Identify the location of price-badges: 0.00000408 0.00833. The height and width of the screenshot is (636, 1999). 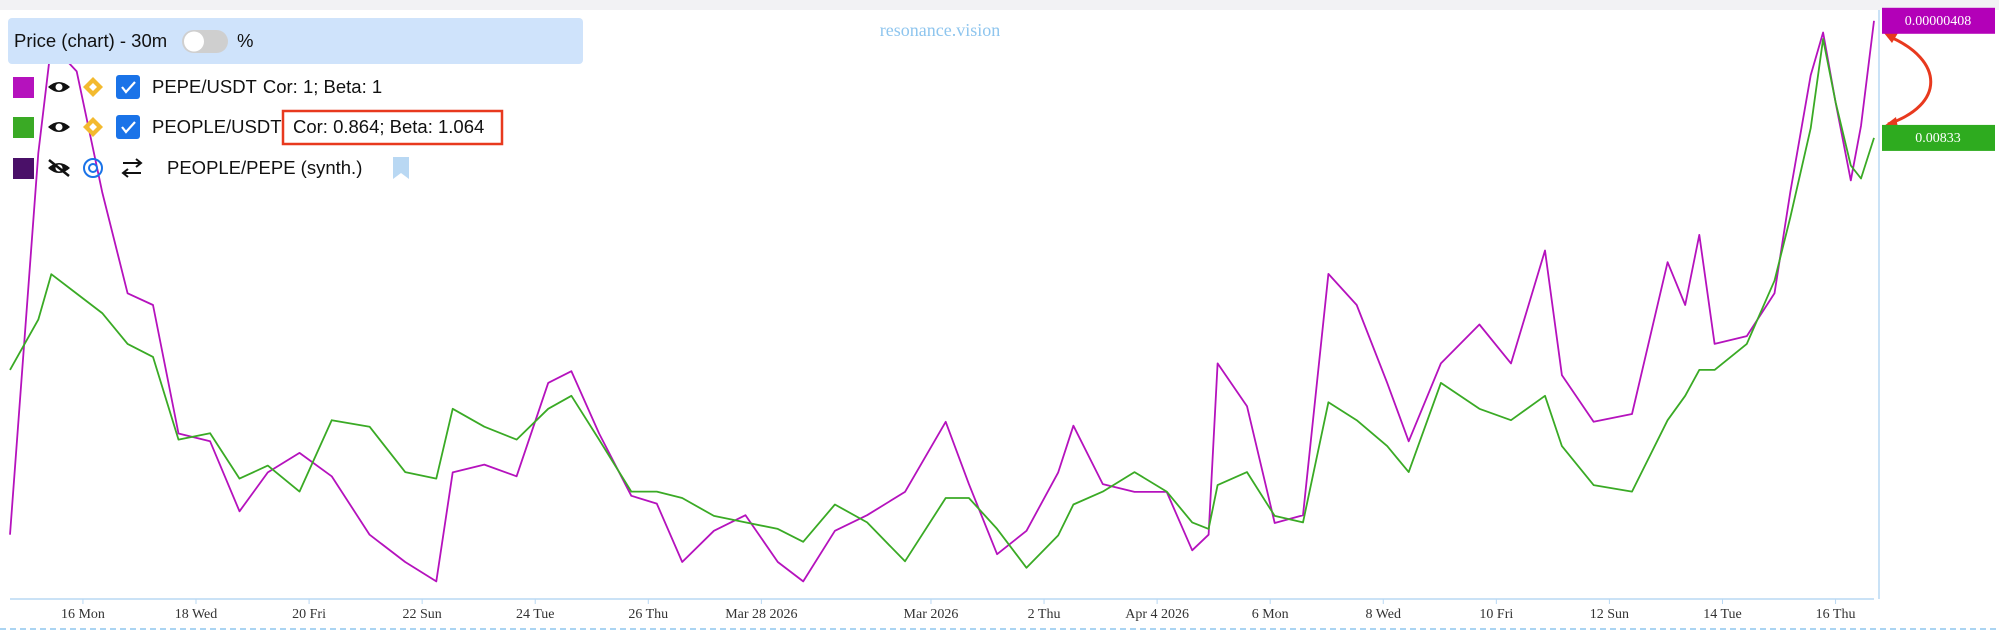
(1938, 79).